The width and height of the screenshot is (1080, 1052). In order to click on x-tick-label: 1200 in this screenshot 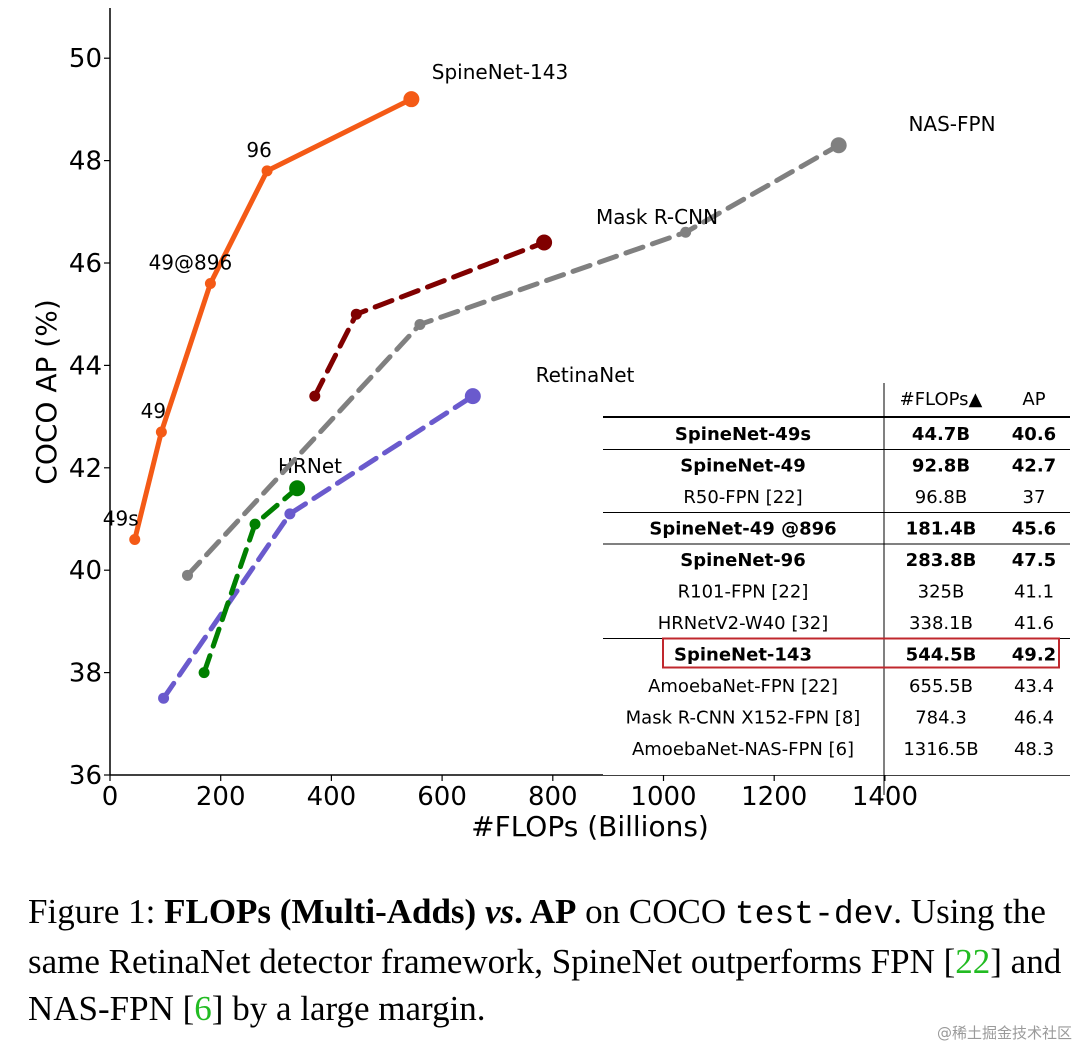, I will do `click(774, 797)`.